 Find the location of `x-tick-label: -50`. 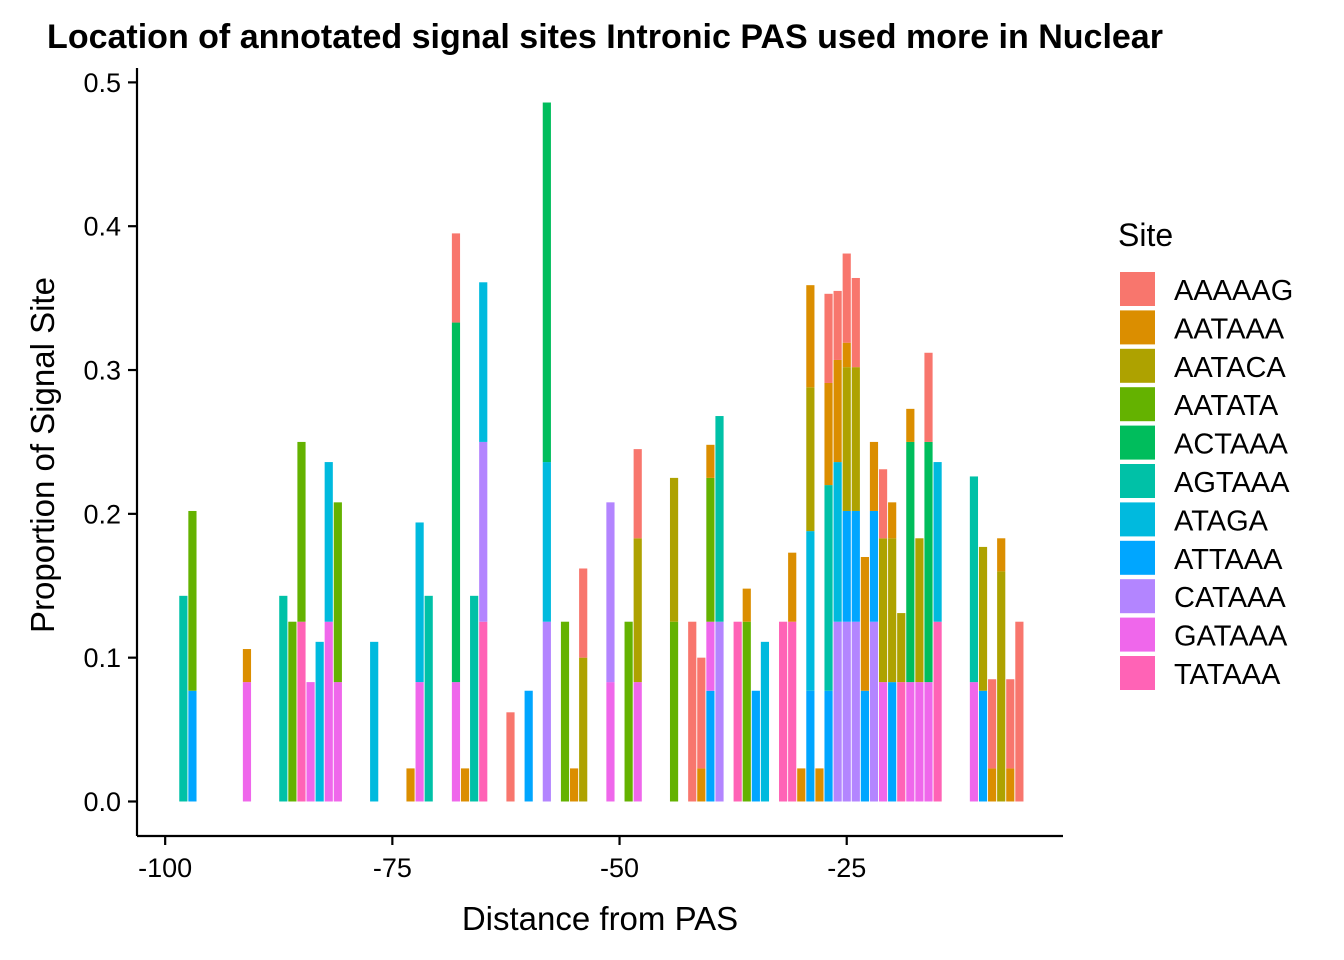

x-tick-label: -50 is located at coordinates (619, 868).